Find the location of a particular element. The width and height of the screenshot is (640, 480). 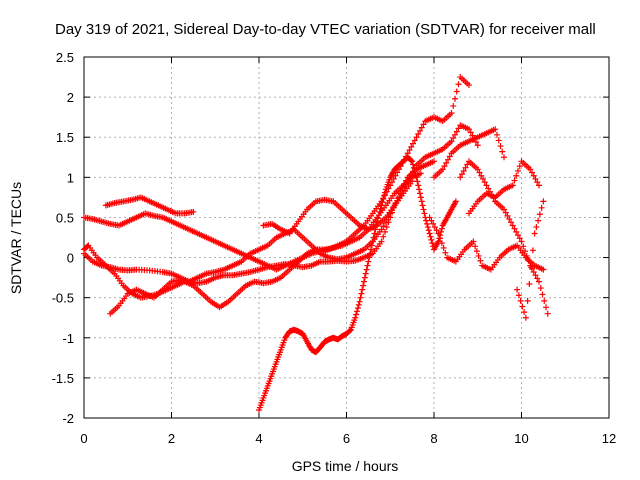

y-tick-label: 0 is located at coordinates (70, 258).